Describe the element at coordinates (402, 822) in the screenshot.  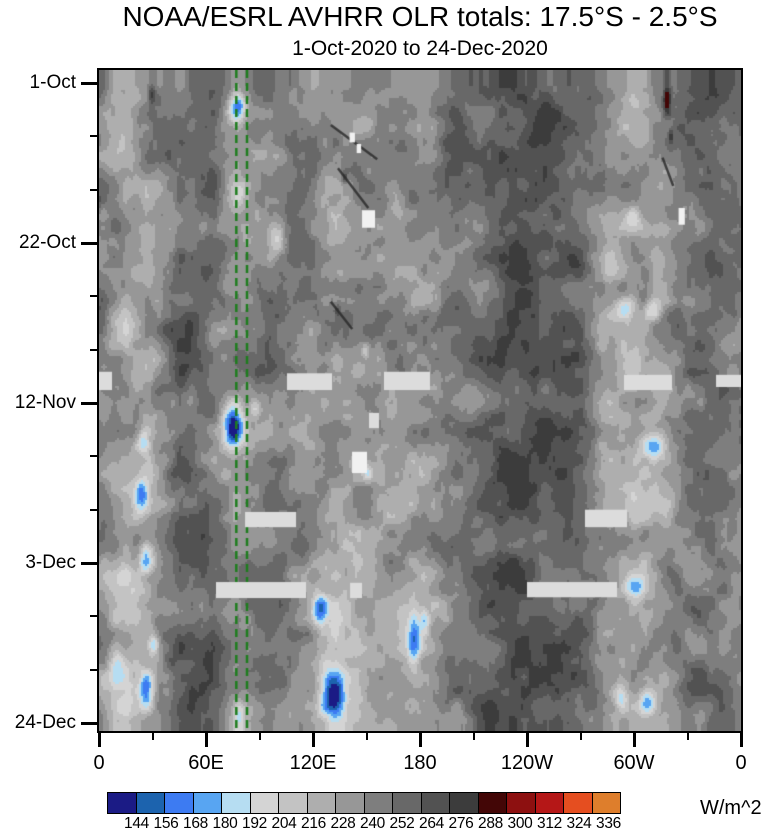
I see `colorbar-tick-label: 252` at that location.